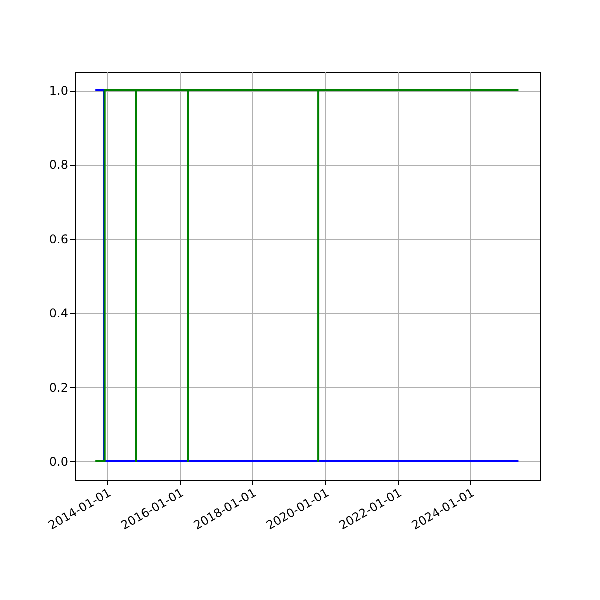  What do you see at coordinates (58, 461) in the screenshot?
I see `y-tick-label: 0.0` at bounding box center [58, 461].